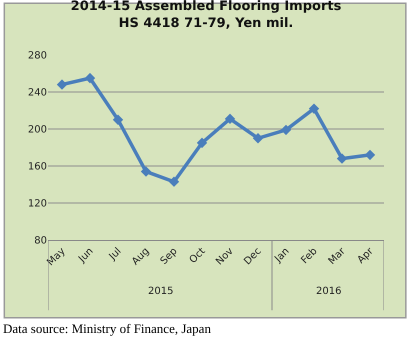 This screenshot has width=412, height=340. I want to click on x-tick-label: Jun, so click(86, 256).